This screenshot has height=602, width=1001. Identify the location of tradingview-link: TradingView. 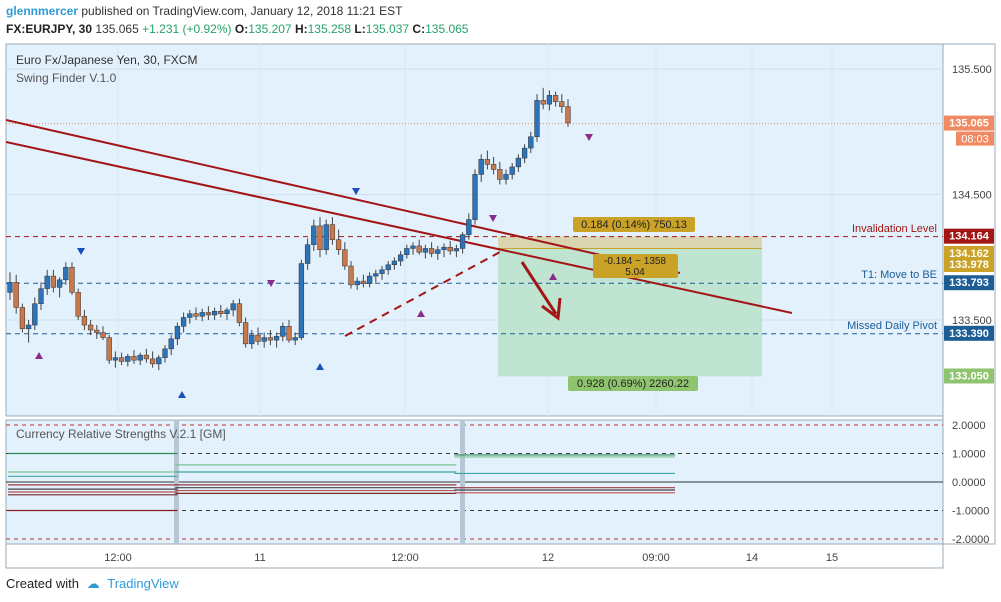
(143, 583).